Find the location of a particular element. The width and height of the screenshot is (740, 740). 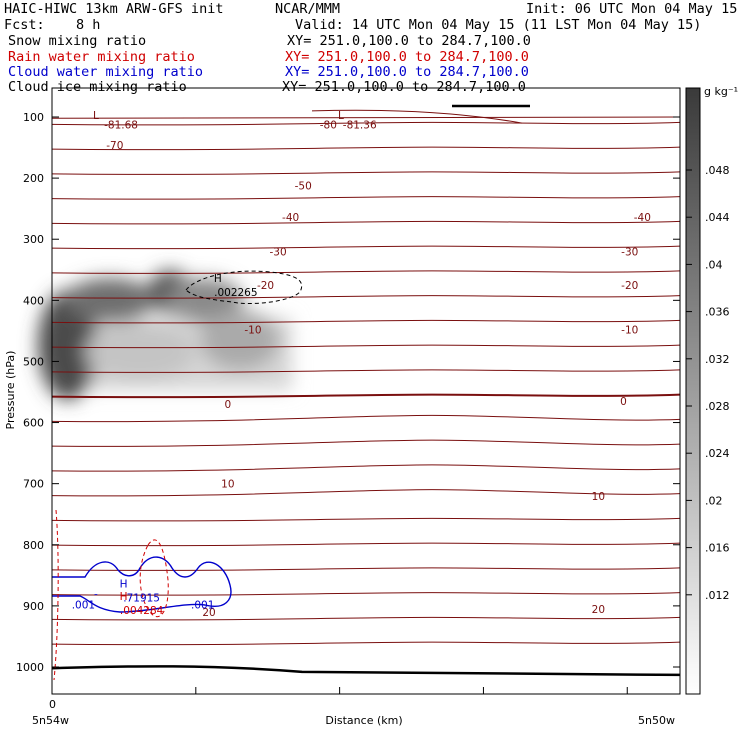

colorbar-gradient is located at coordinates (693, 391).